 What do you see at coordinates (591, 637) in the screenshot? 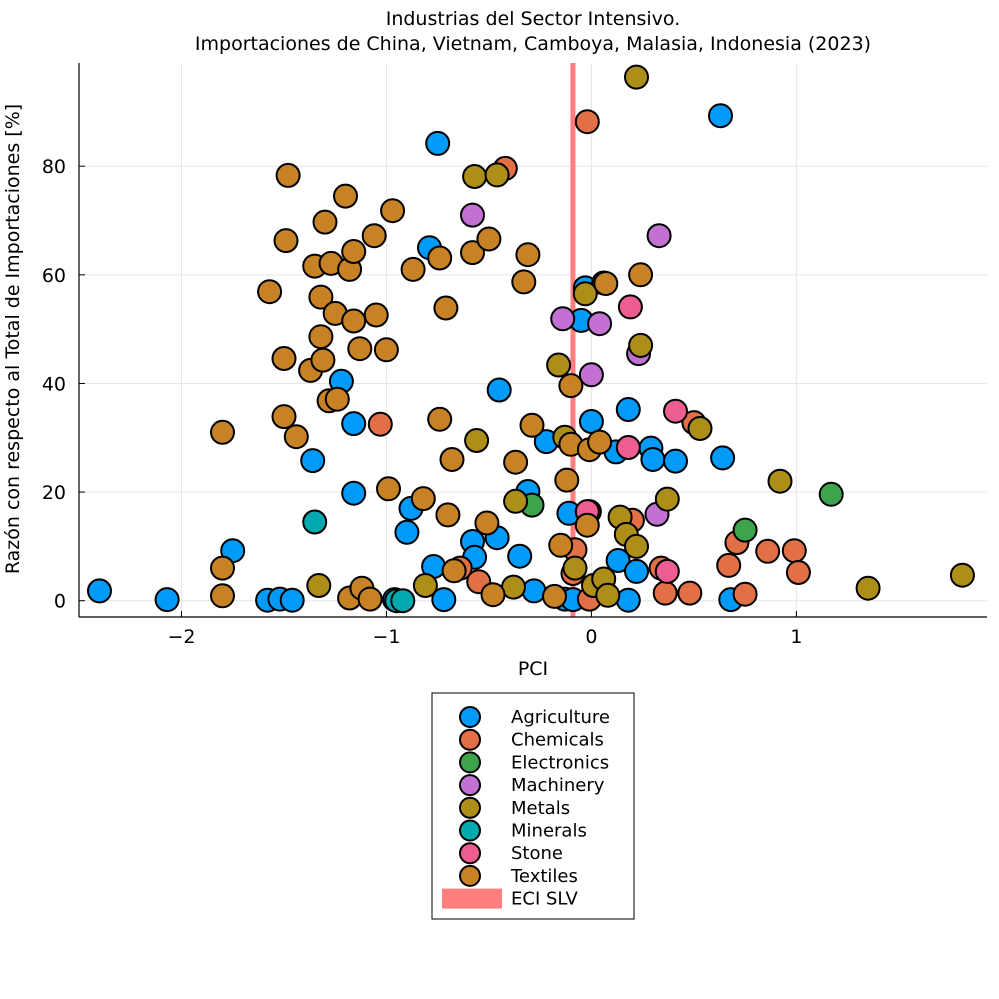
I see `x-tick-label: 0` at bounding box center [591, 637].